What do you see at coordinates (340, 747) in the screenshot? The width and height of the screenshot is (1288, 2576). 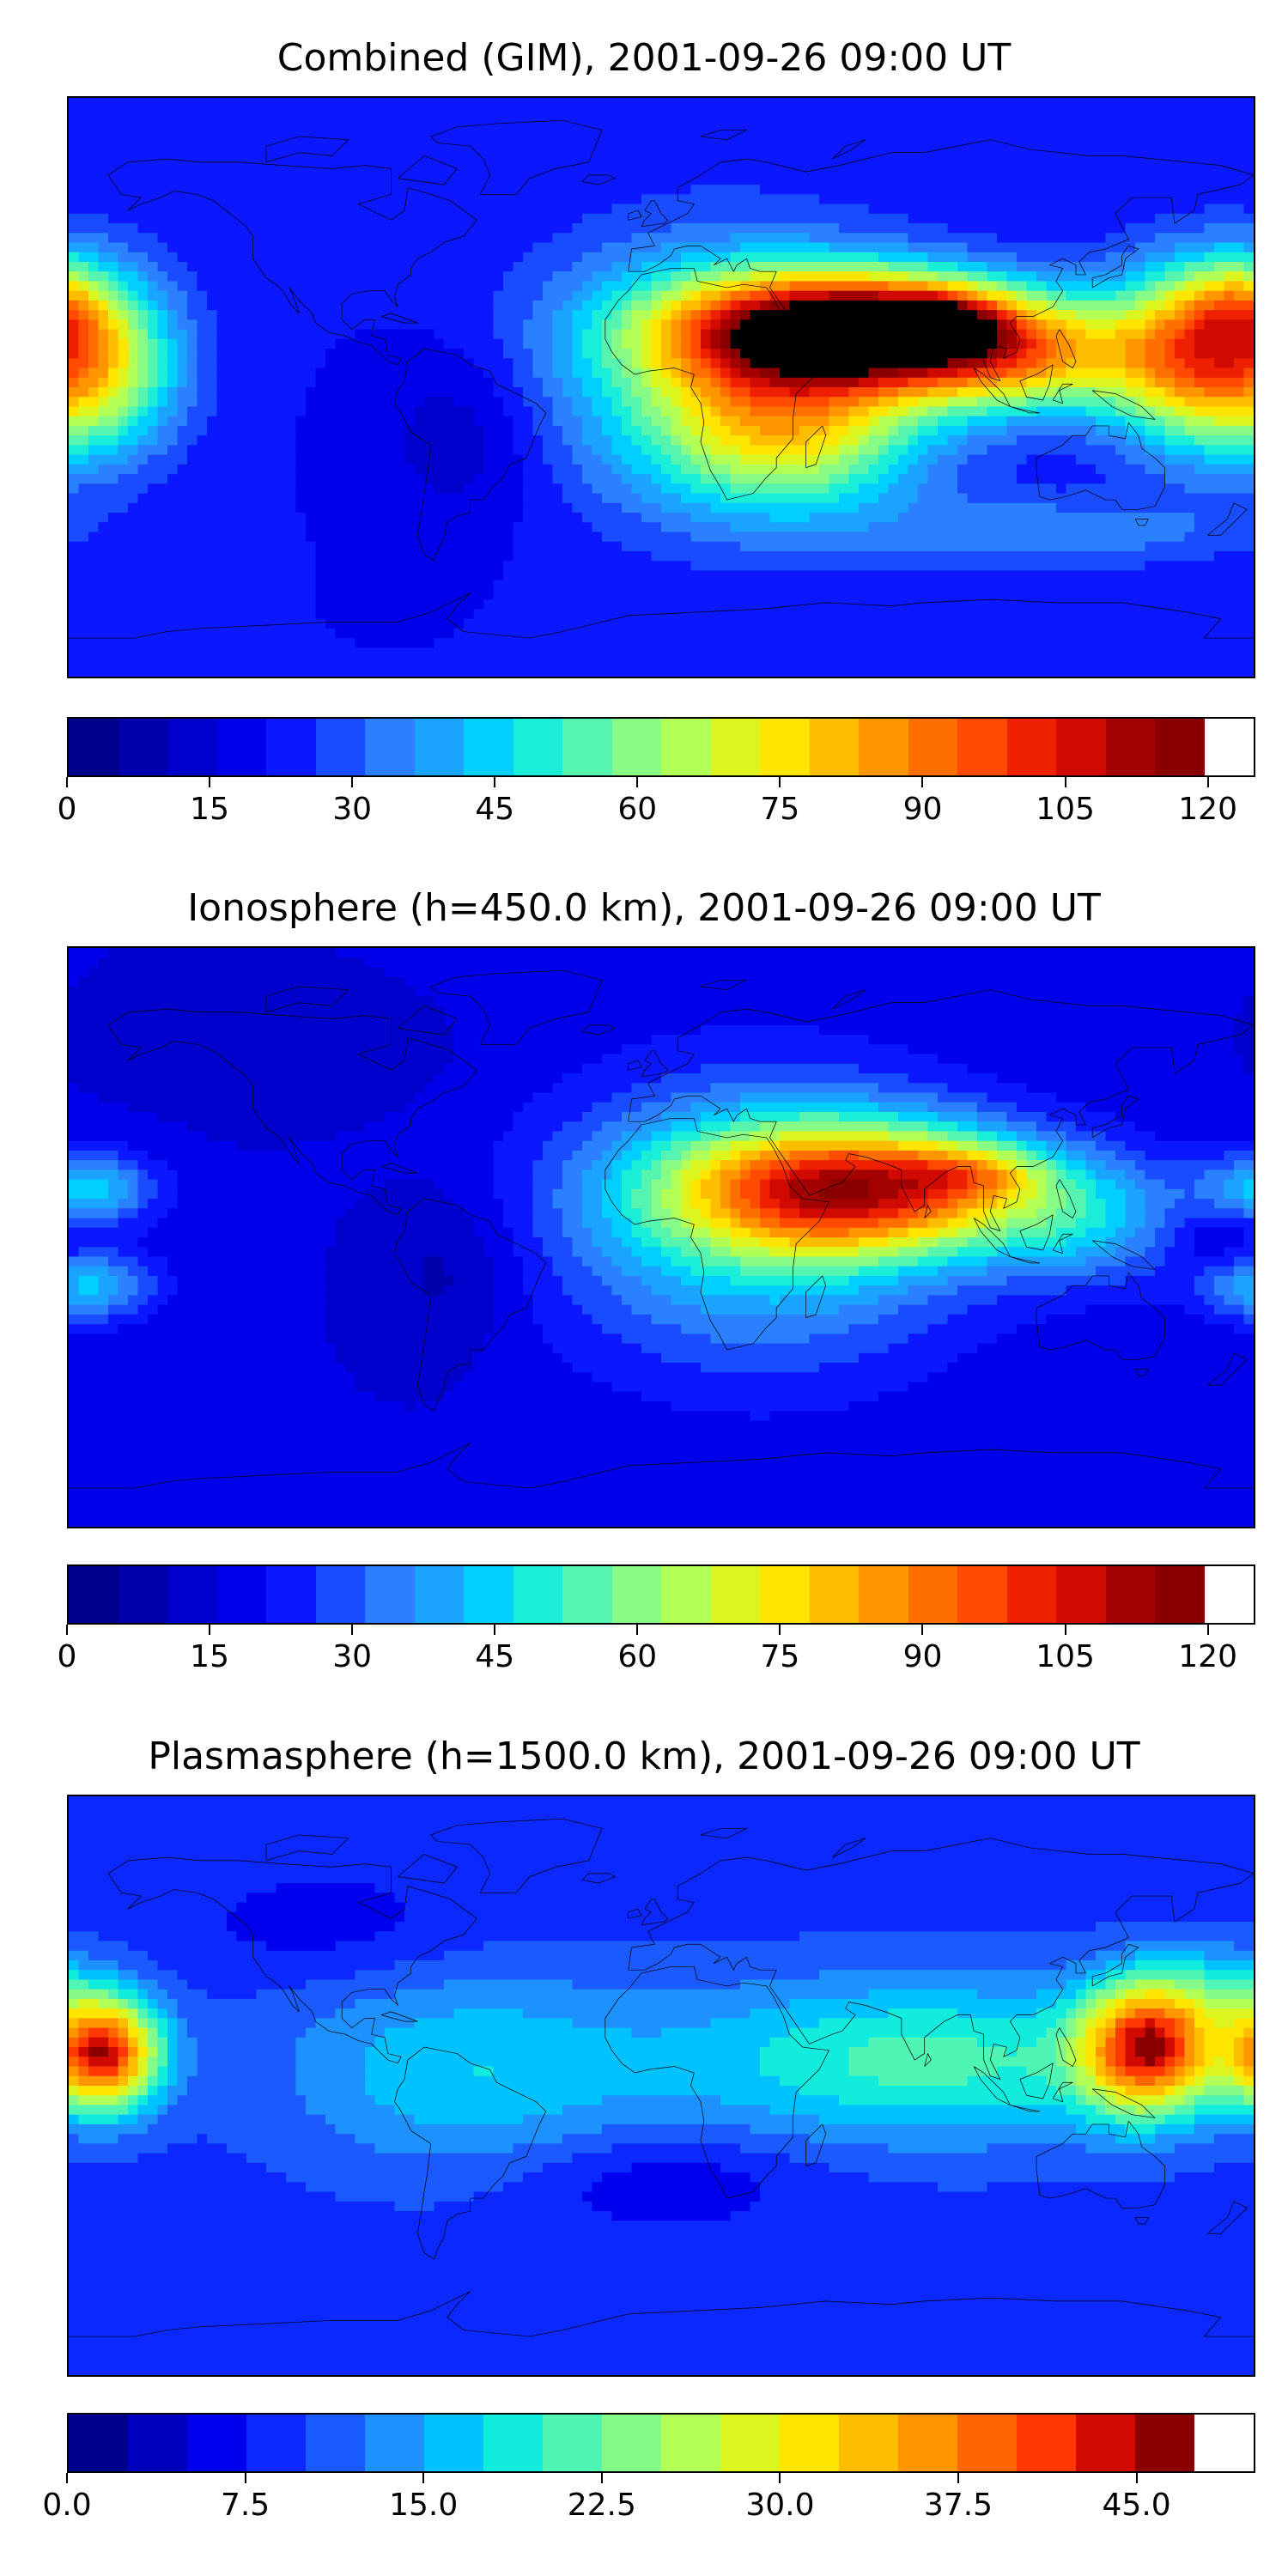 I see `colorbar-segment` at bounding box center [340, 747].